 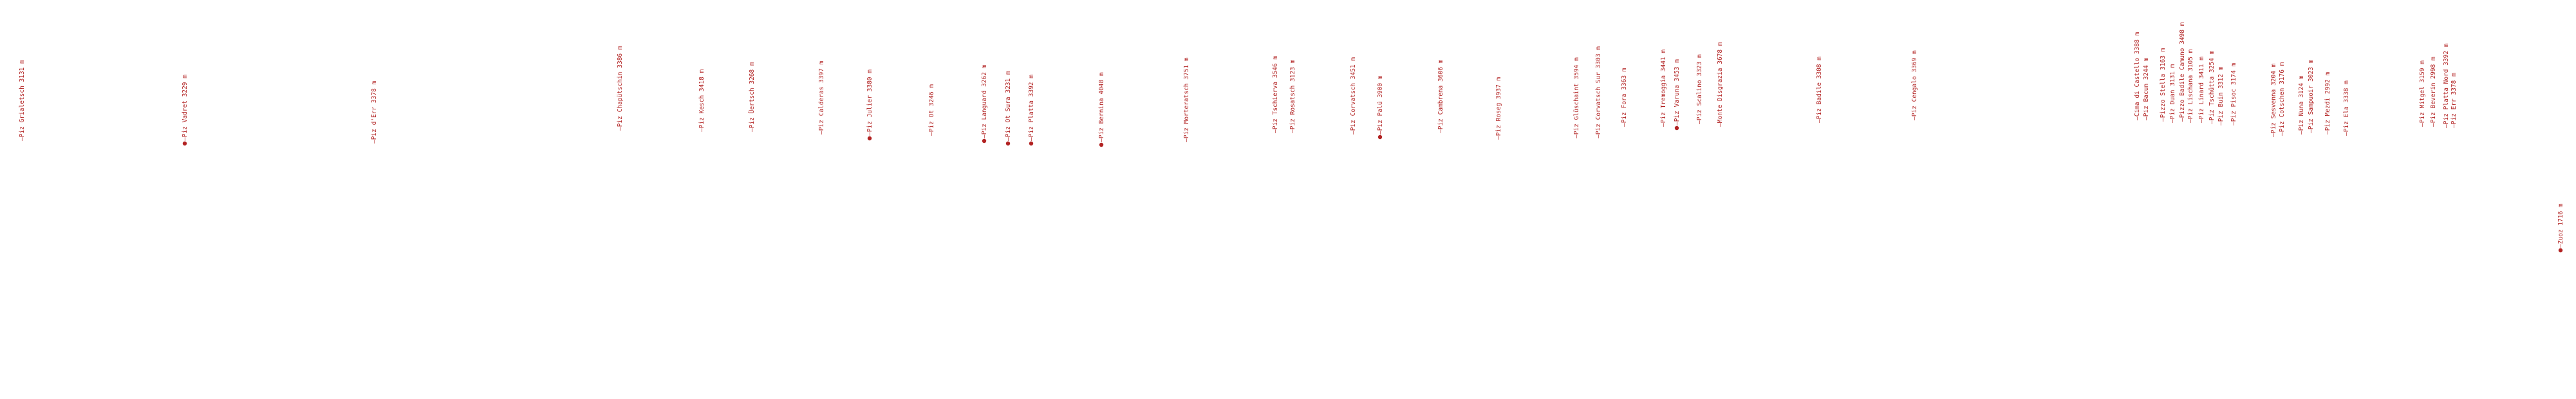 I want to click on peak-label: —Piz Lischana 3105 m, so click(x=2190, y=86).